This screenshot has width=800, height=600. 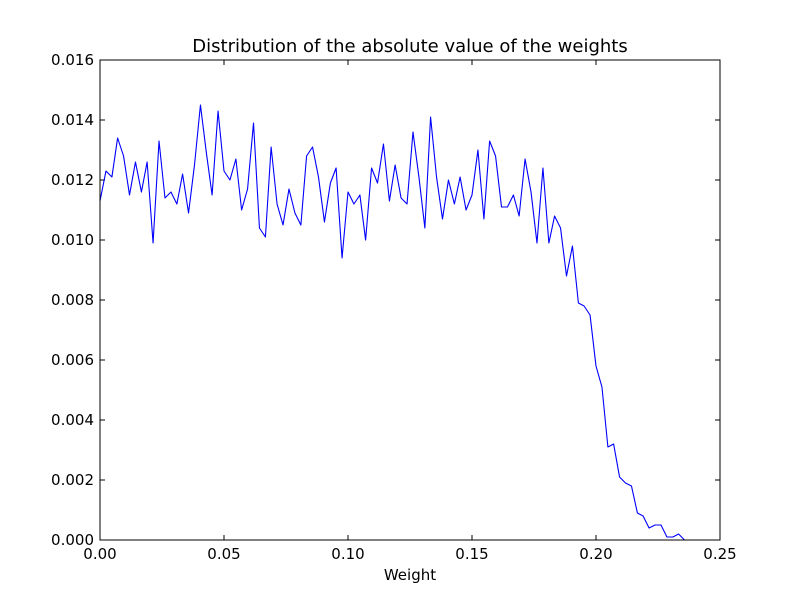 What do you see at coordinates (72, 420) in the screenshot?
I see `y-tick-label: 0.004` at bounding box center [72, 420].